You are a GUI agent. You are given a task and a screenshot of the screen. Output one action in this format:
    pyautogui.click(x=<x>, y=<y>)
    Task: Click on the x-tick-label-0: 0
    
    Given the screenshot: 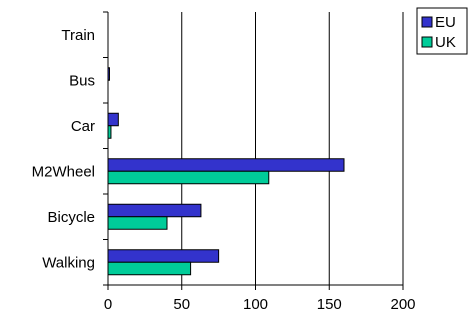 What is the action you would take?
    pyautogui.click(x=108, y=304)
    